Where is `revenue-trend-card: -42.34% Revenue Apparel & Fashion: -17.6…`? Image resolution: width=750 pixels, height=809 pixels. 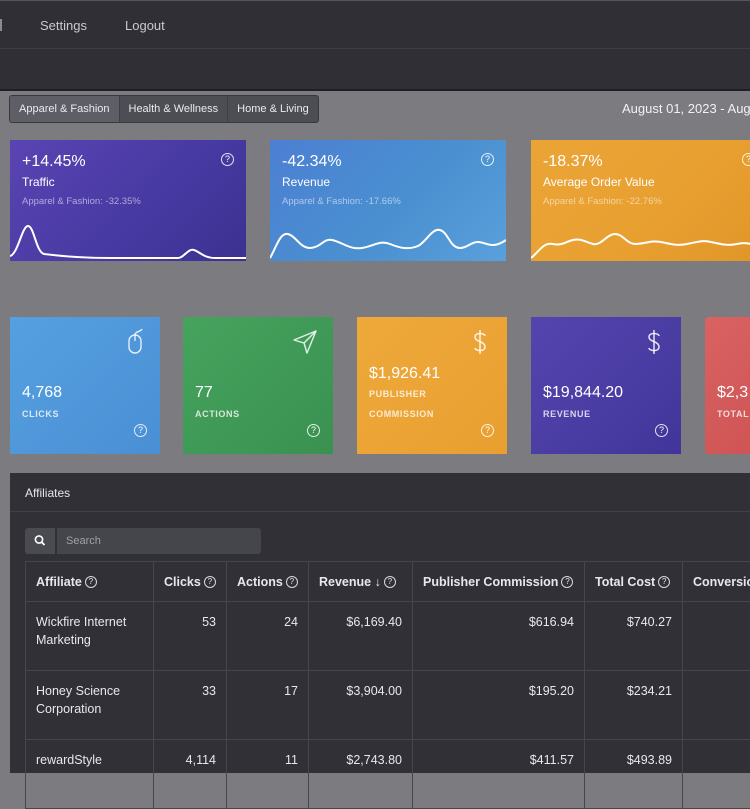
revenue-trend-card: -42.34% Revenue Apparel & Fashion: -17.6… is located at coordinates (388, 200).